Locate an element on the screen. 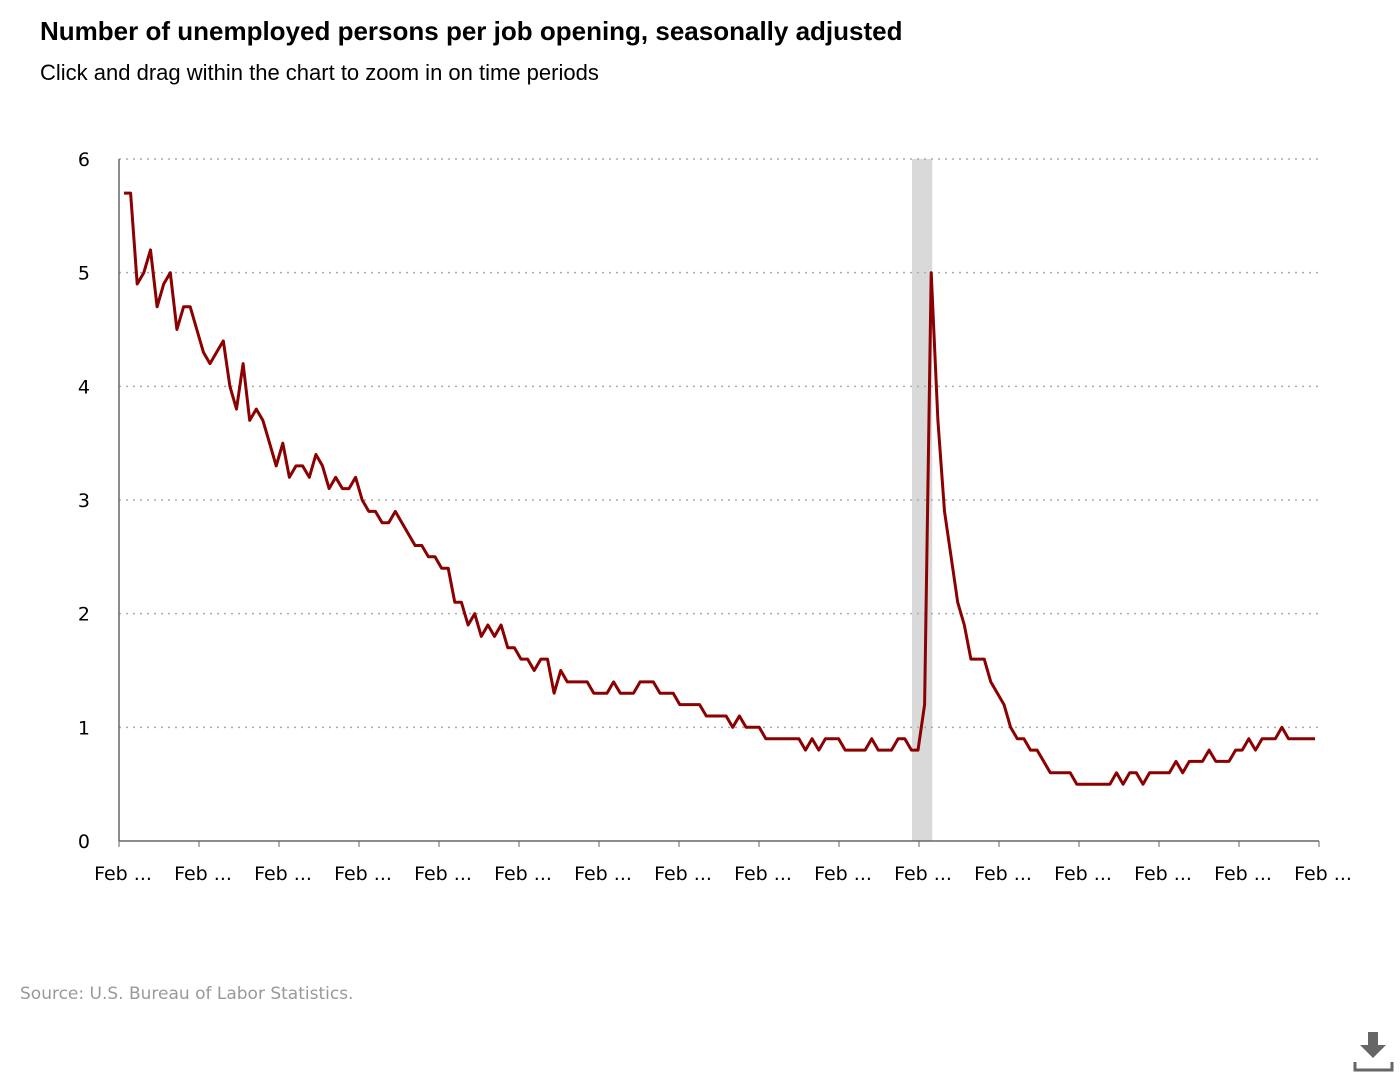 The width and height of the screenshot is (1400, 1080). recession-band is located at coordinates (922, 500).